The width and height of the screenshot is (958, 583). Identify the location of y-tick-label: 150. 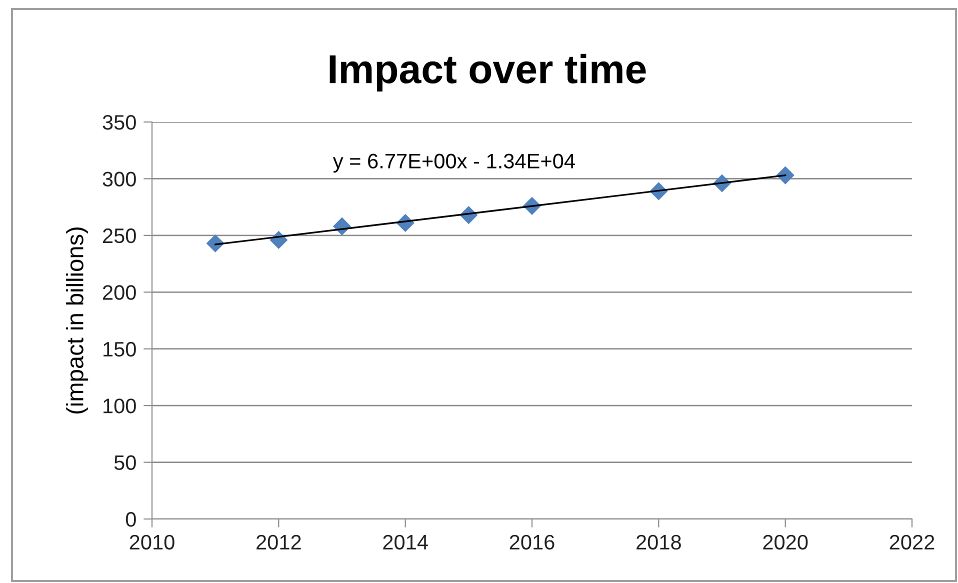
(120, 349).